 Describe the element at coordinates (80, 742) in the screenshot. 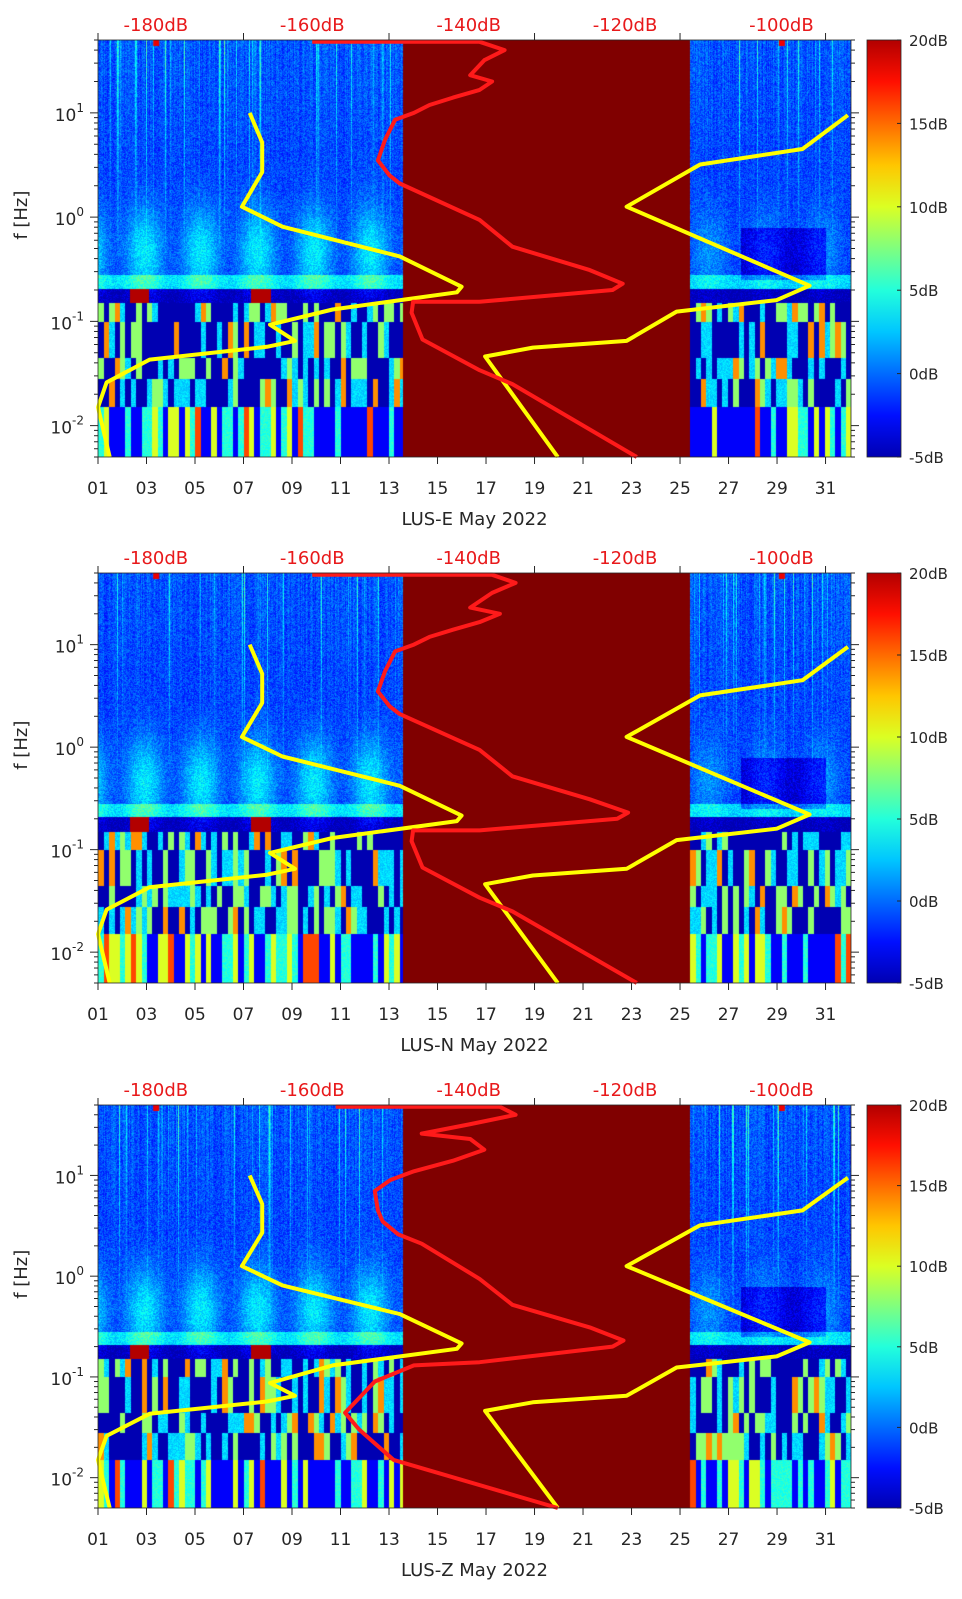

I see `y-tick-exponent: 0` at that location.